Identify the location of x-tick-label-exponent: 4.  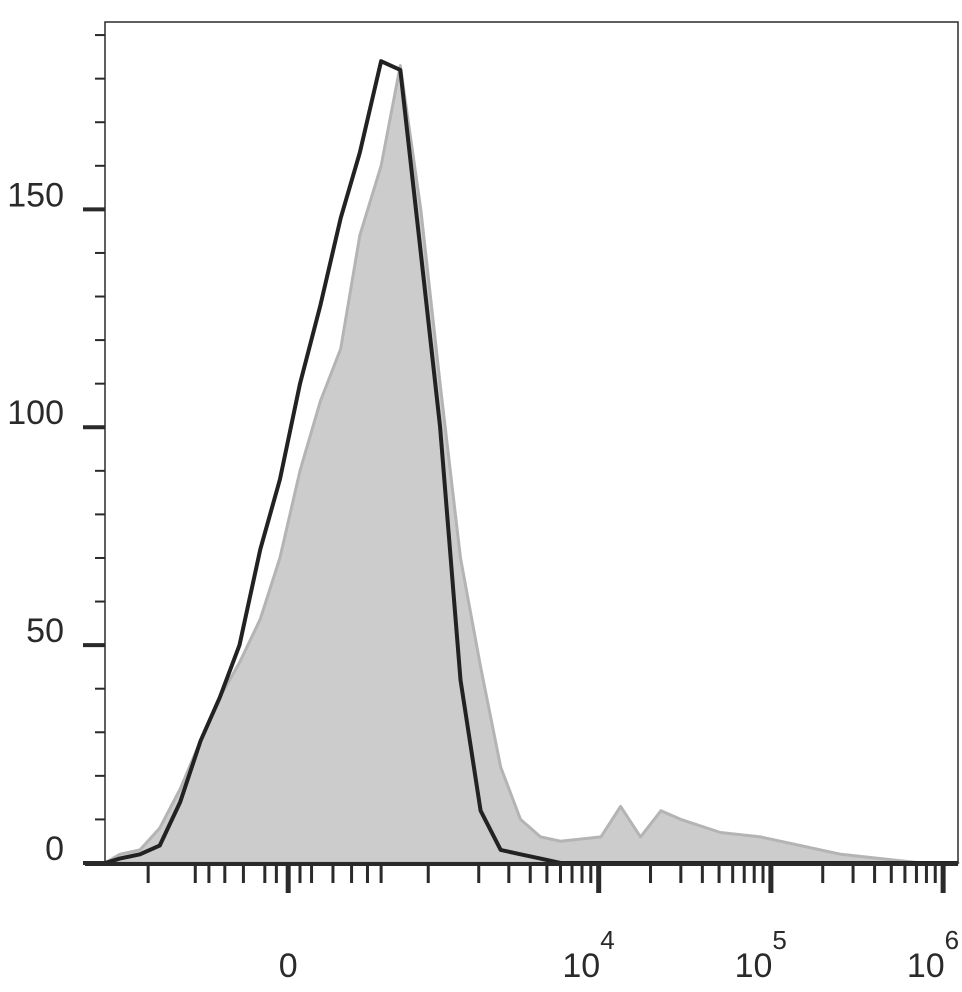
(607, 940).